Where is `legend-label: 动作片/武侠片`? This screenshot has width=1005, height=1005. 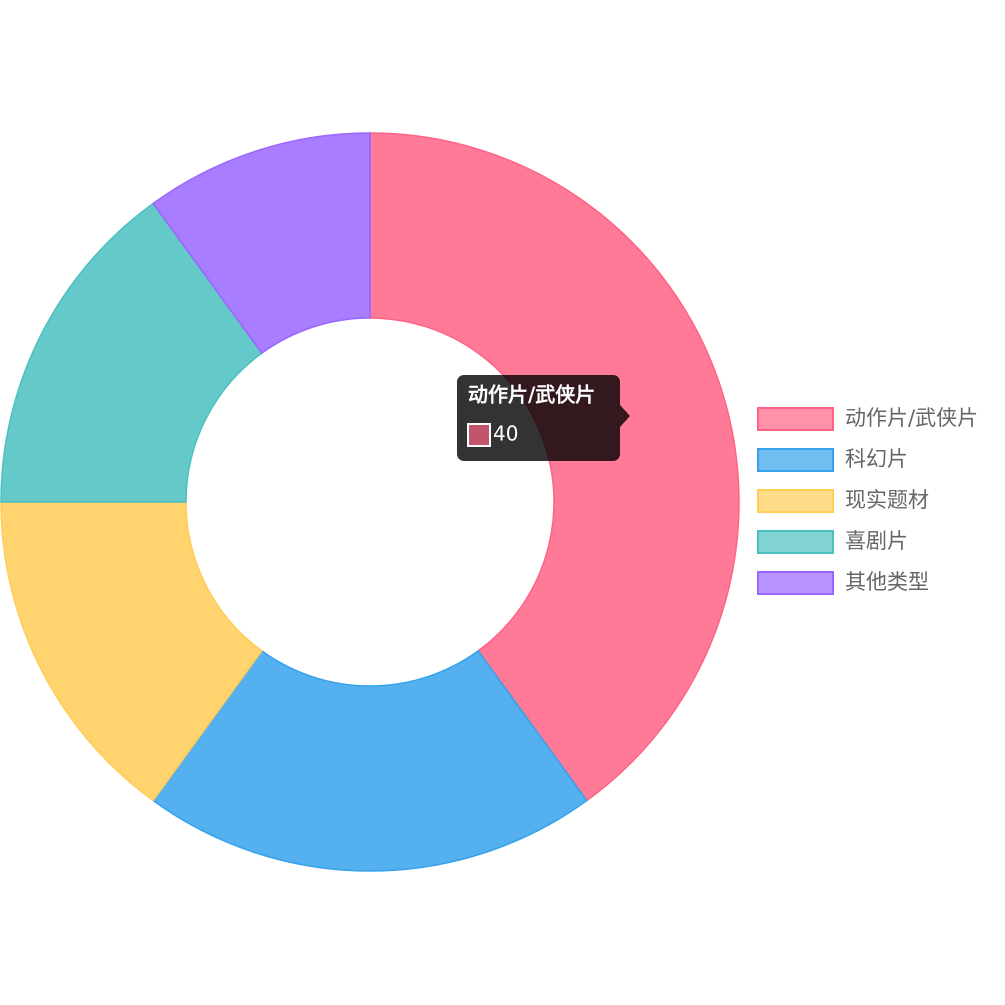 legend-label: 动作片/武侠片 is located at coordinates (911, 418).